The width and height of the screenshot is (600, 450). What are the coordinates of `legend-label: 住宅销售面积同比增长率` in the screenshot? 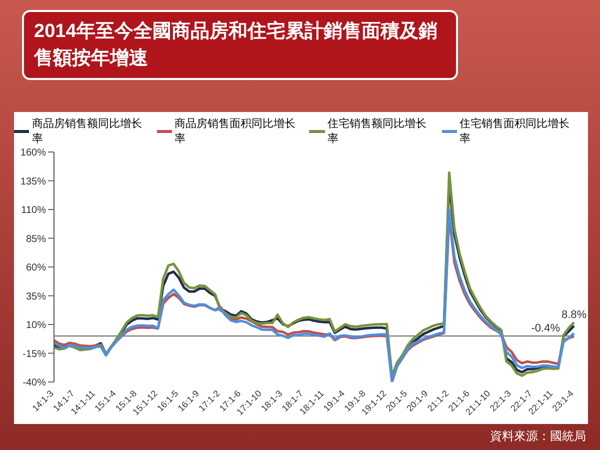 It's located at (514, 131).